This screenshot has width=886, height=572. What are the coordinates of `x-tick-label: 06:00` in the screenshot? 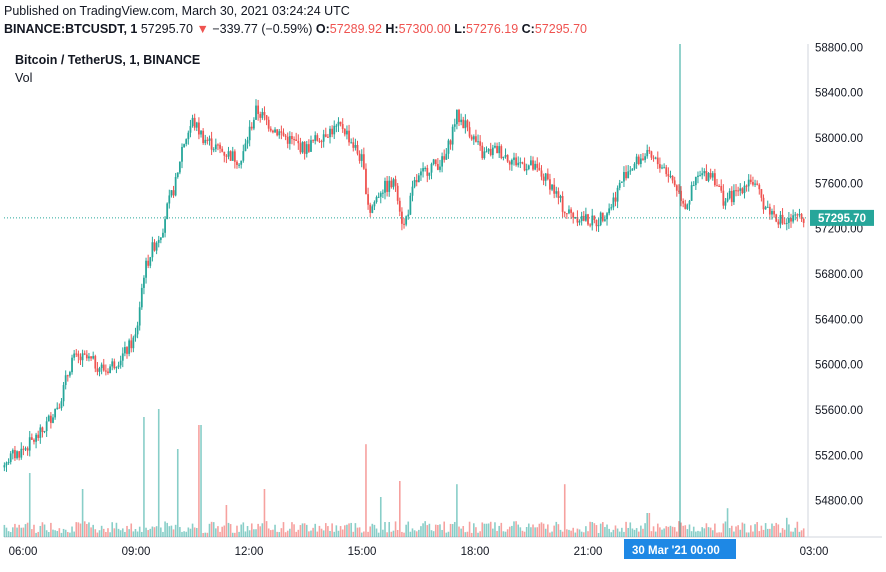 It's located at (23, 552).